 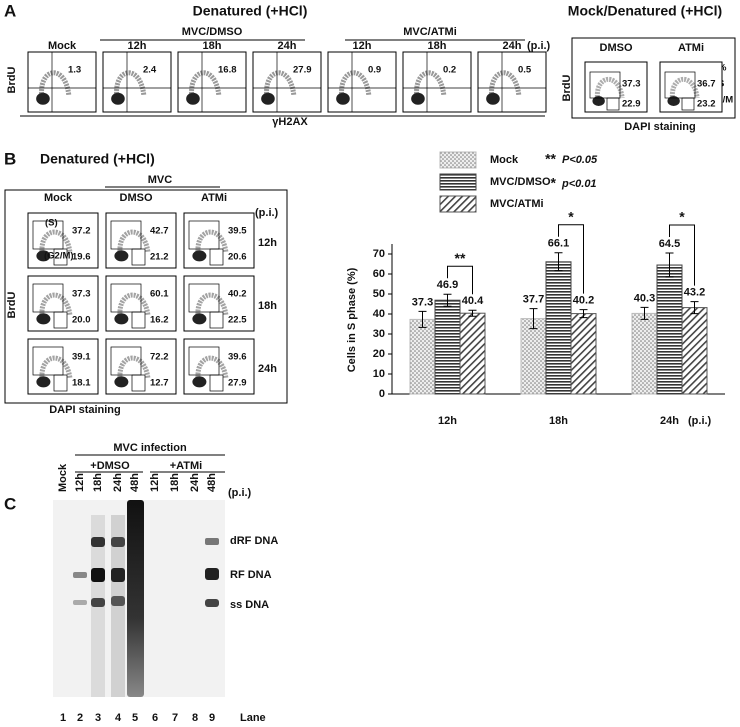 I want to click on band-label: dRF DNA, so click(x=254, y=541).